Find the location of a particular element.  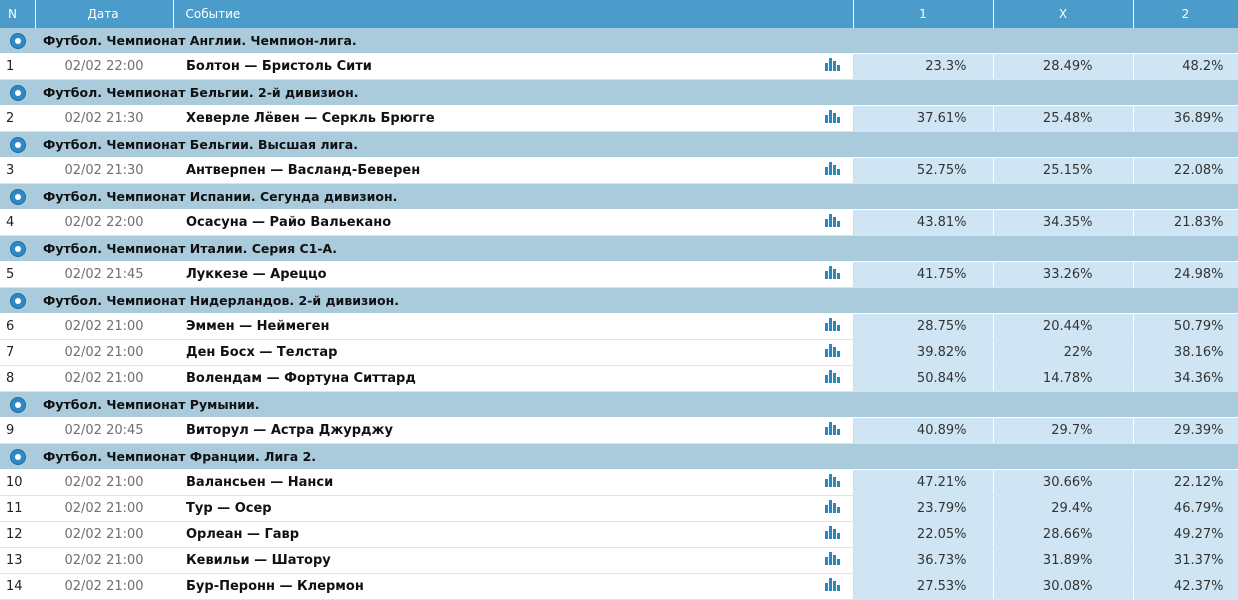

prob-away: 34.36% is located at coordinates (1185, 378).